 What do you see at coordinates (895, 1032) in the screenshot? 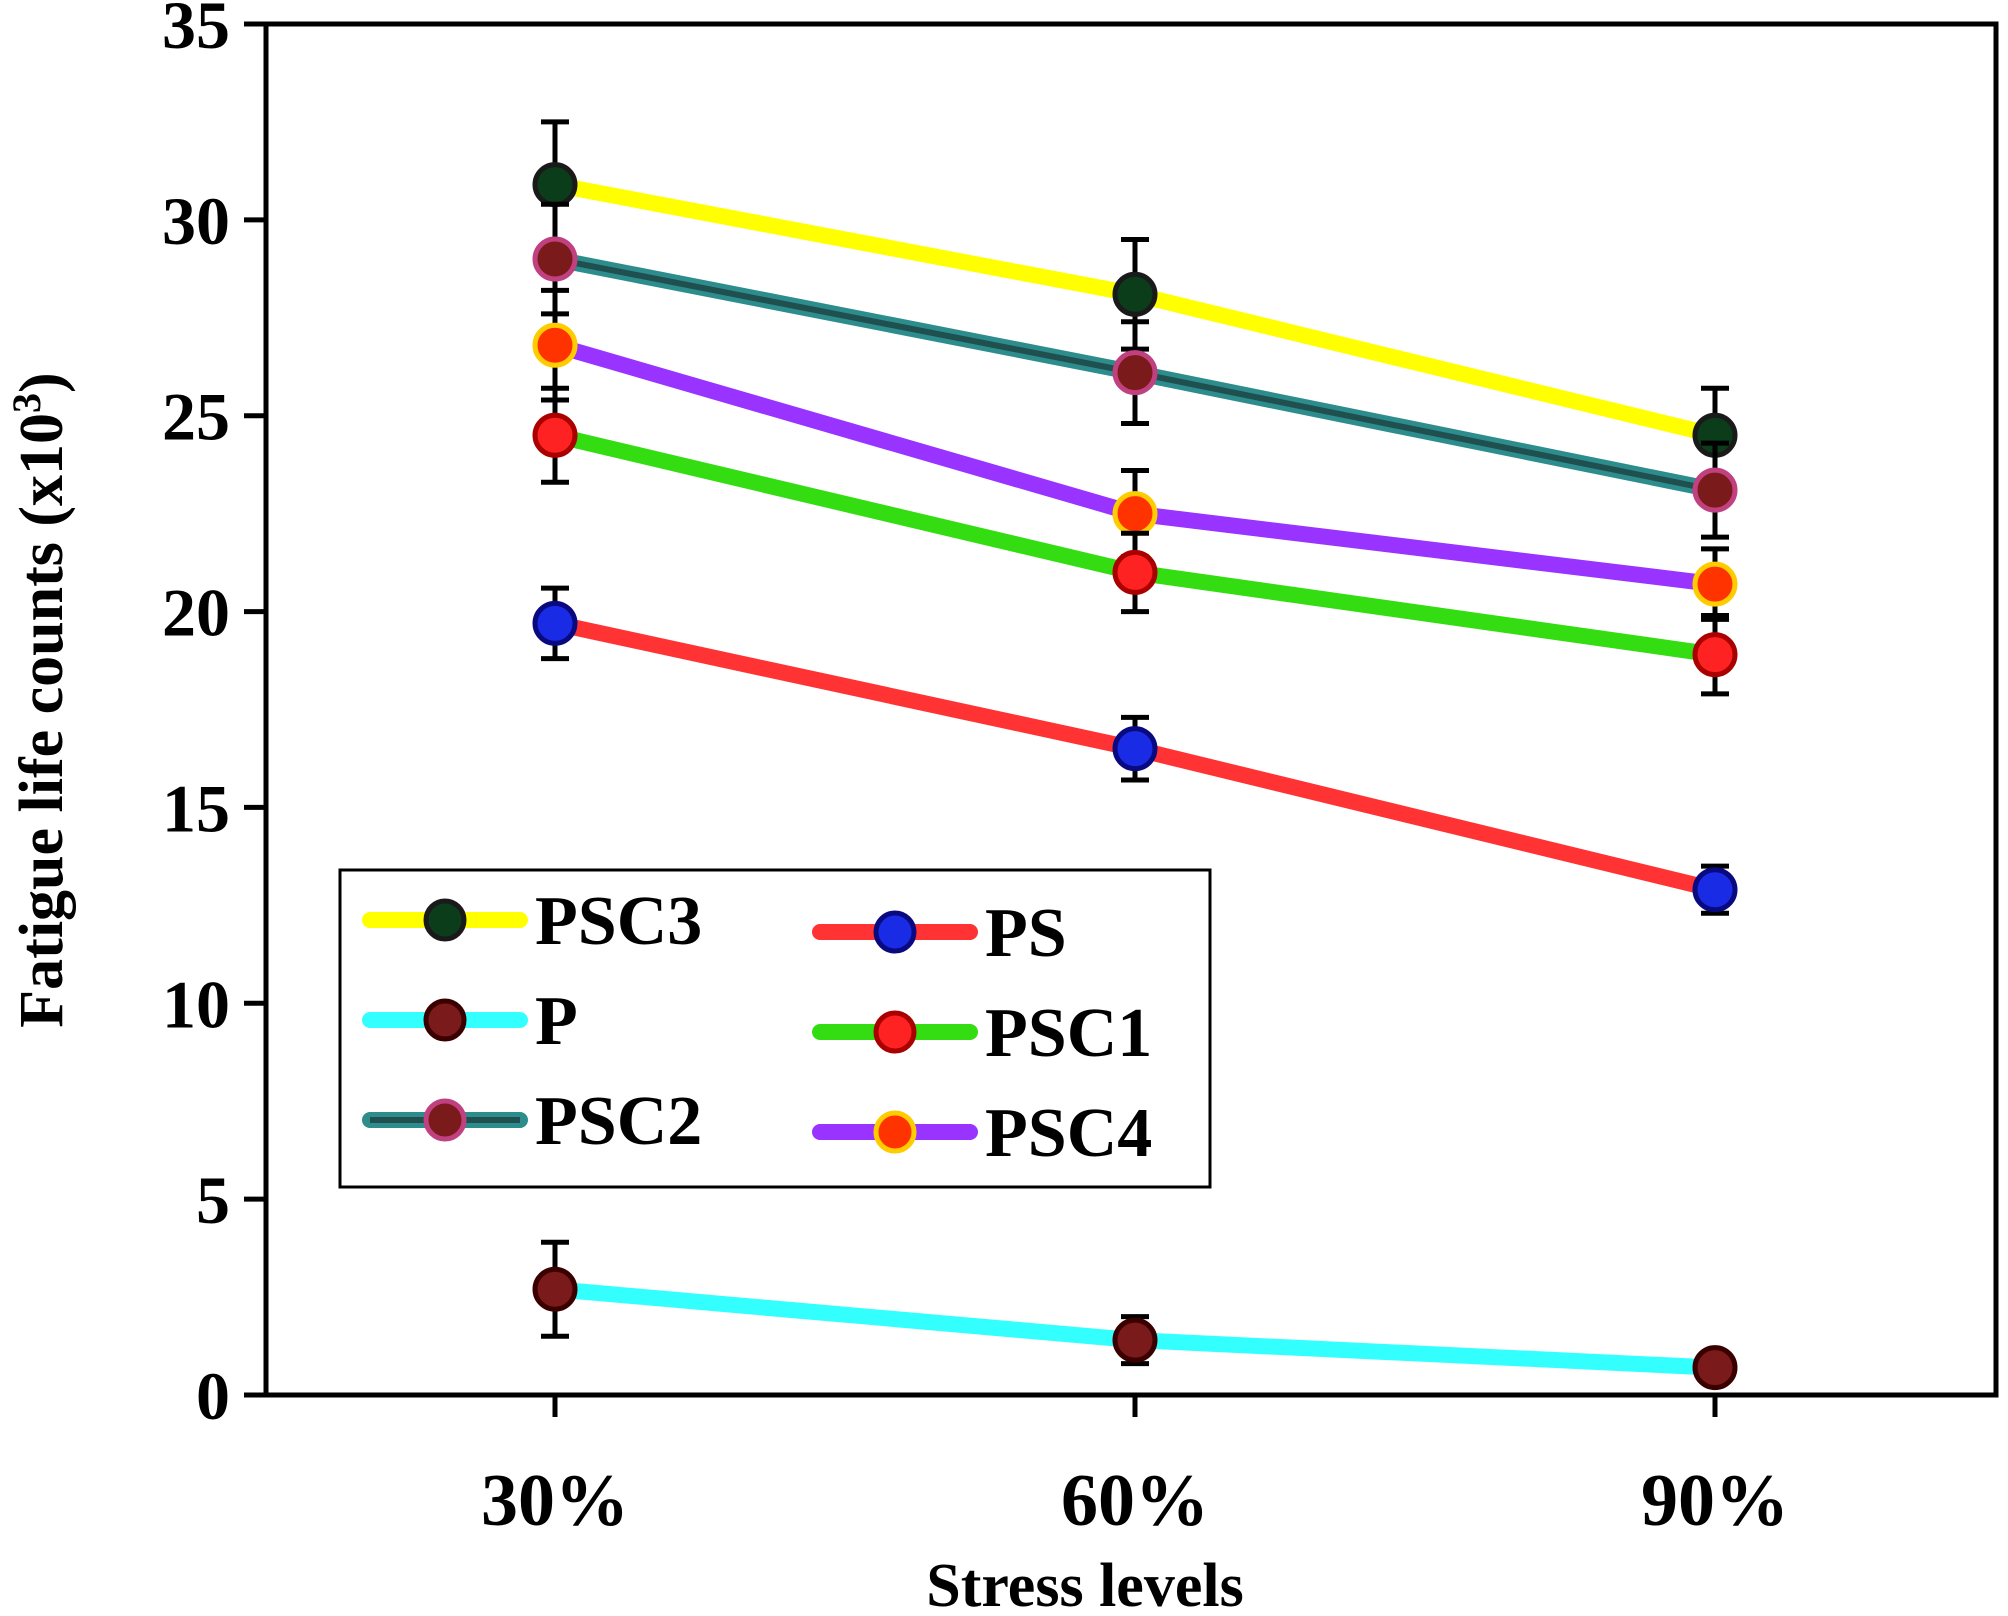
I see `legend-marker-psc1` at bounding box center [895, 1032].